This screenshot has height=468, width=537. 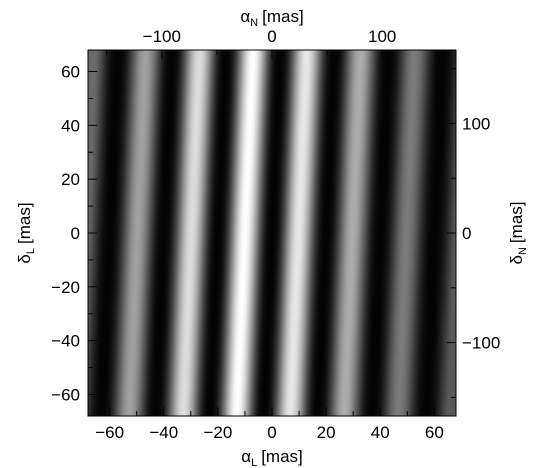 I want to click on y-left-tick-label: −60, so click(x=65, y=394).